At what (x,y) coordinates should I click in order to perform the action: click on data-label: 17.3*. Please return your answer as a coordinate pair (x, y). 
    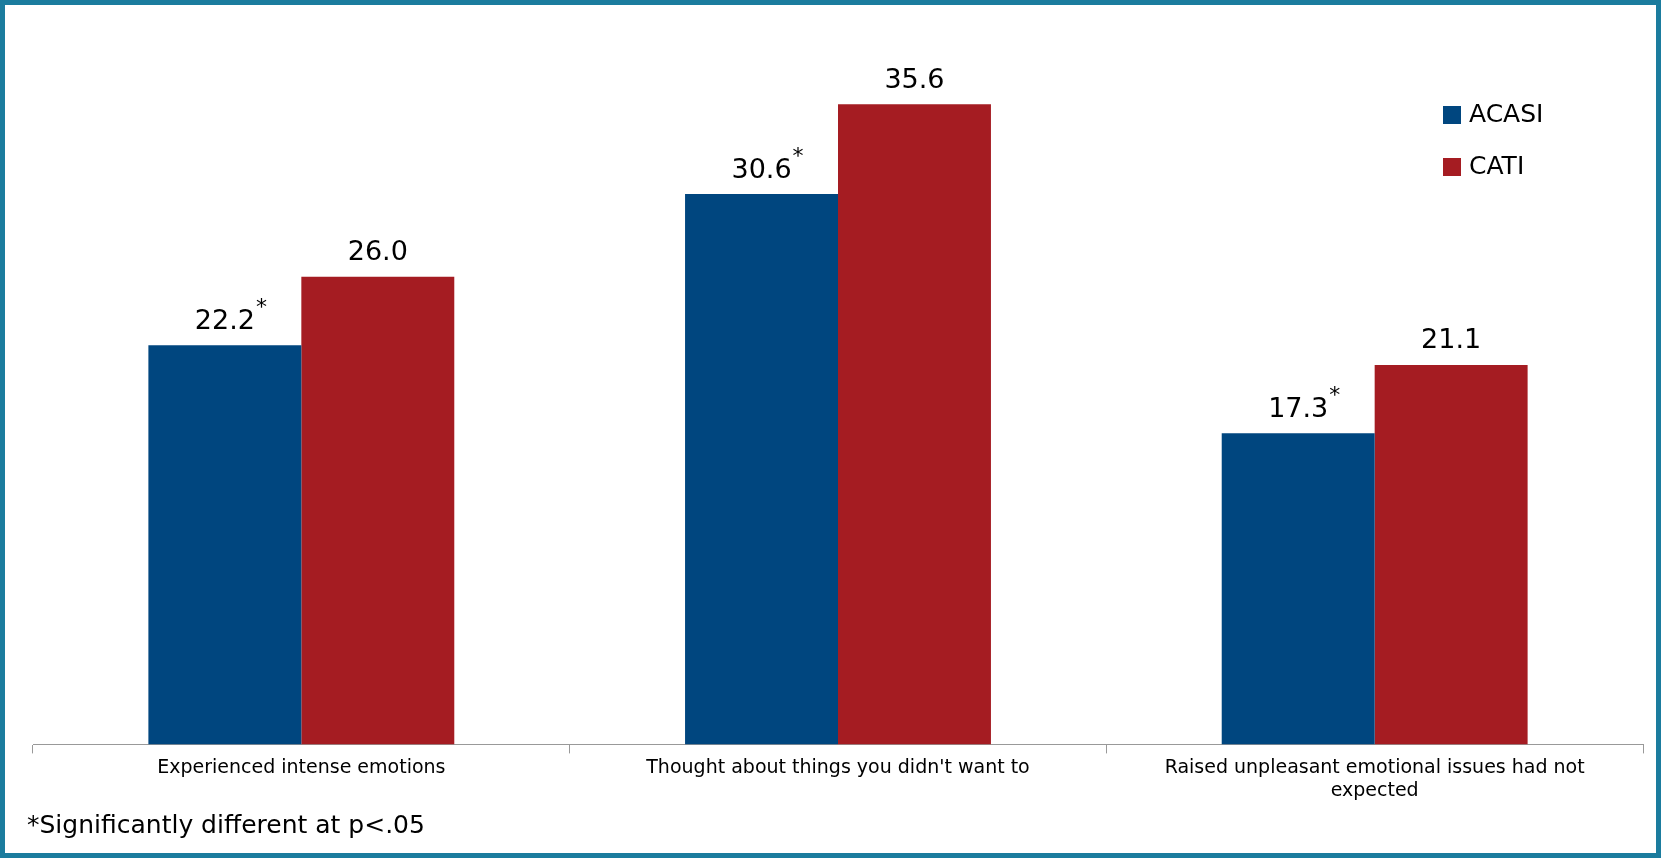
    Looking at the image, I should click on (1304, 402).